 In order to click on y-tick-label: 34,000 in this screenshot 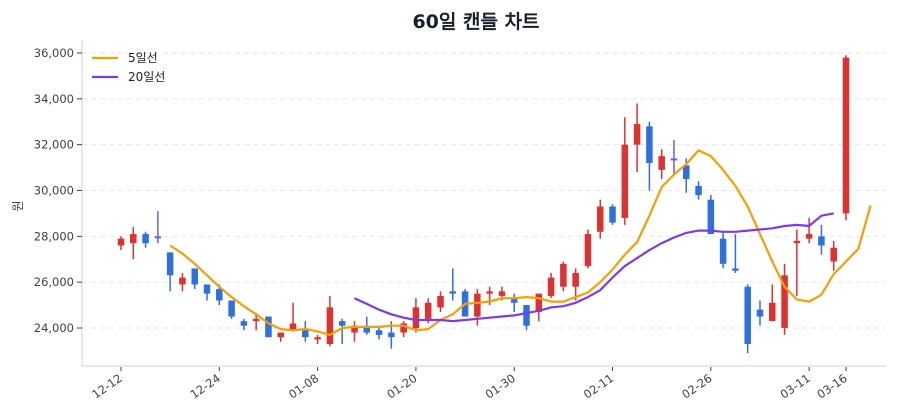, I will do `click(54, 99)`.